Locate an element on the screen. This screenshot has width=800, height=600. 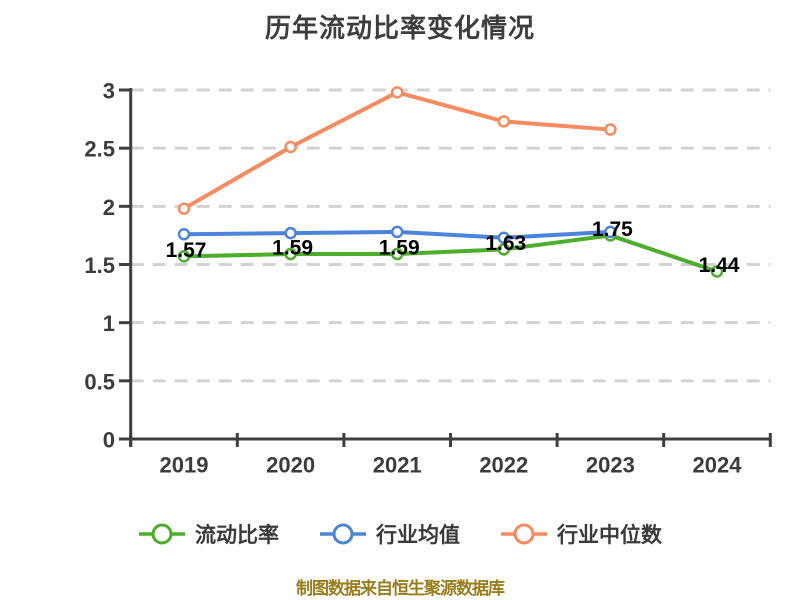
legend-item-current-ratio: 流动比率 is located at coordinates (208, 534).